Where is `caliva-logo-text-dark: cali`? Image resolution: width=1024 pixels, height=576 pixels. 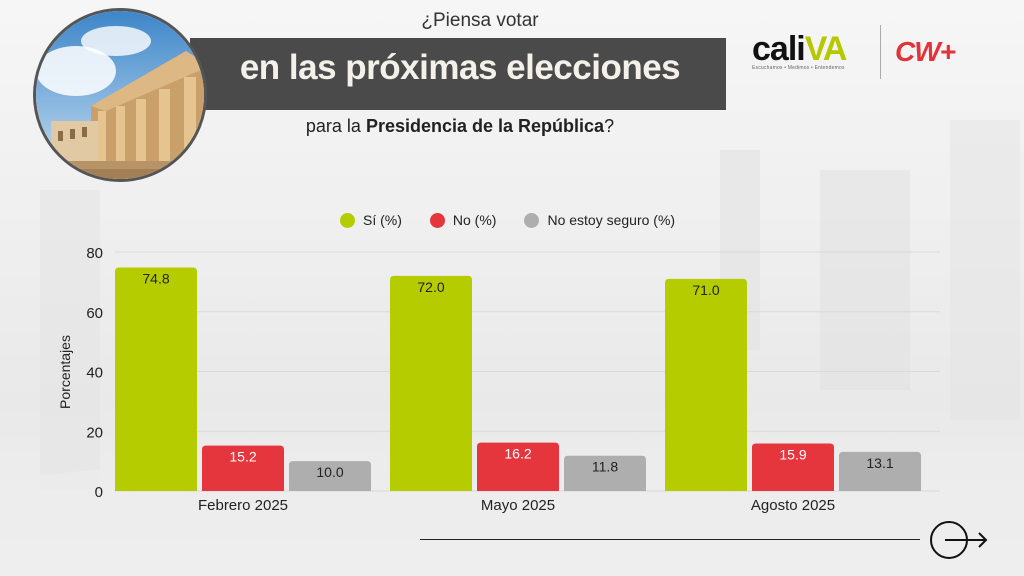 caliva-logo-text-dark: cali is located at coordinates (779, 49).